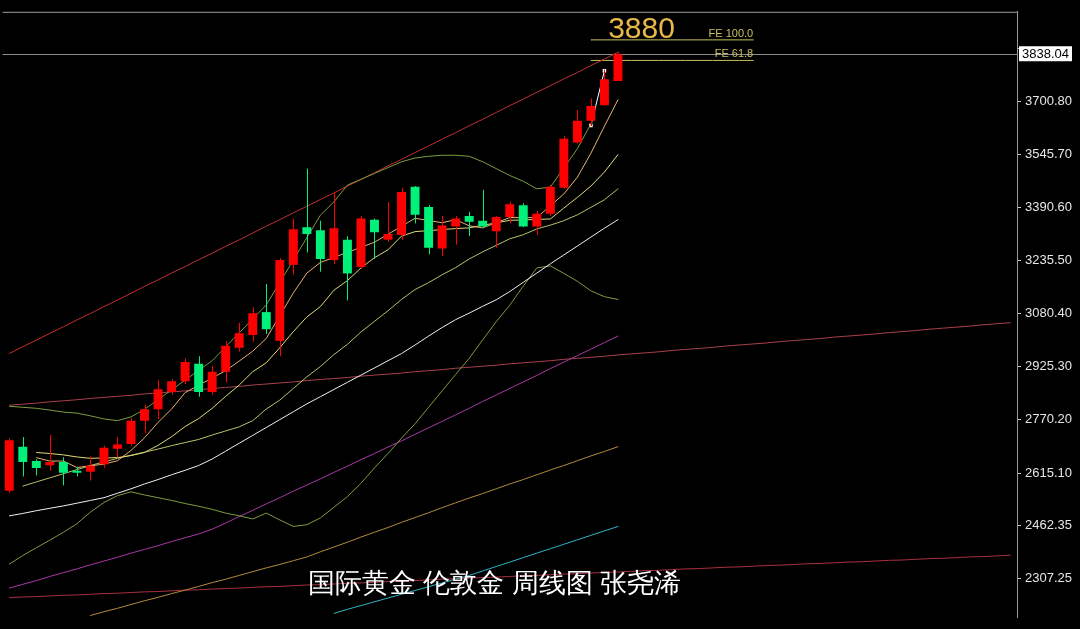 Image resolution: width=1080 pixels, height=629 pixels. What do you see at coordinates (1048, 100) in the screenshot?
I see `y-tick-label: 3700.80` at bounding box center [1048, 100].